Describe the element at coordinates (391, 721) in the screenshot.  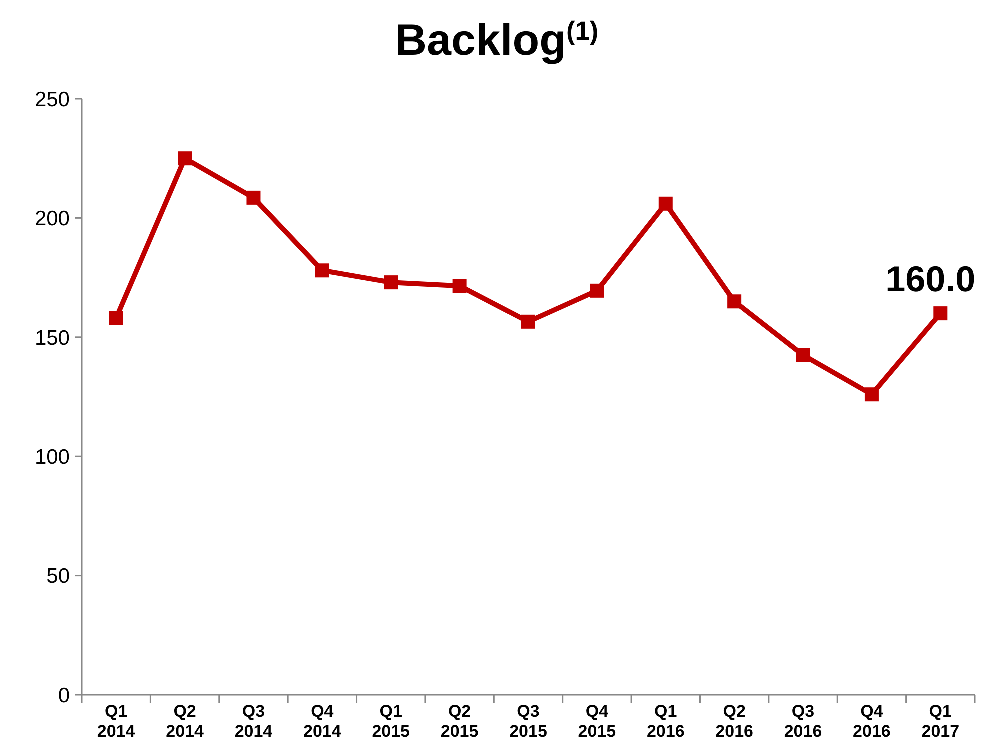
I see `x-tick-label: Q1 2015` at that location.